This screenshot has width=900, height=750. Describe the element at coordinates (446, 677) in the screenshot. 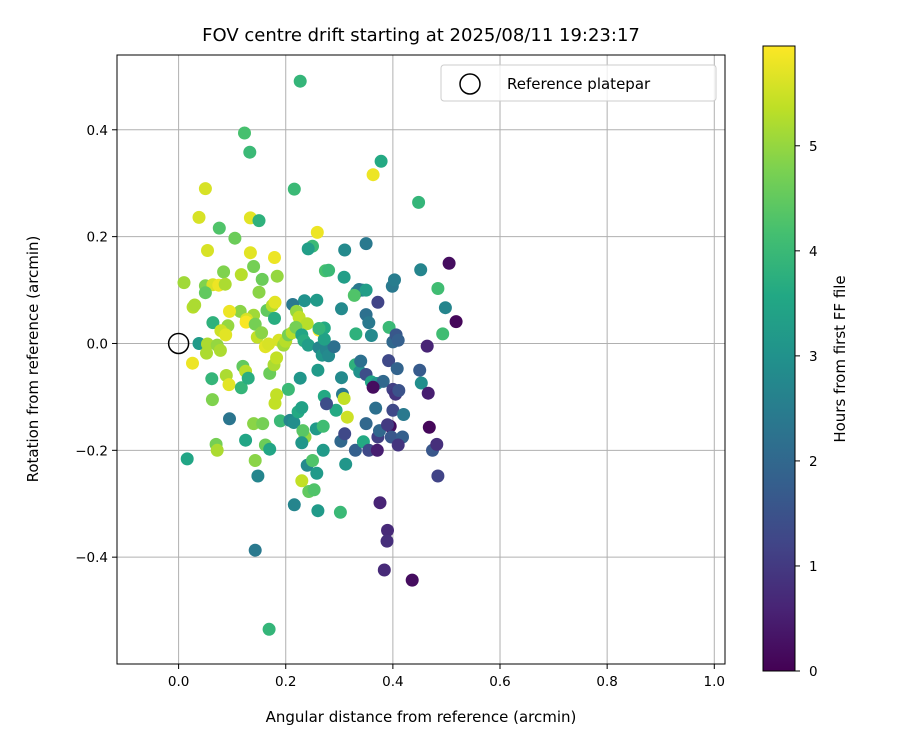

I see `x-axis-ticks: 0.0 0.2 0.4 0.6 0.8 1.0` at that location.